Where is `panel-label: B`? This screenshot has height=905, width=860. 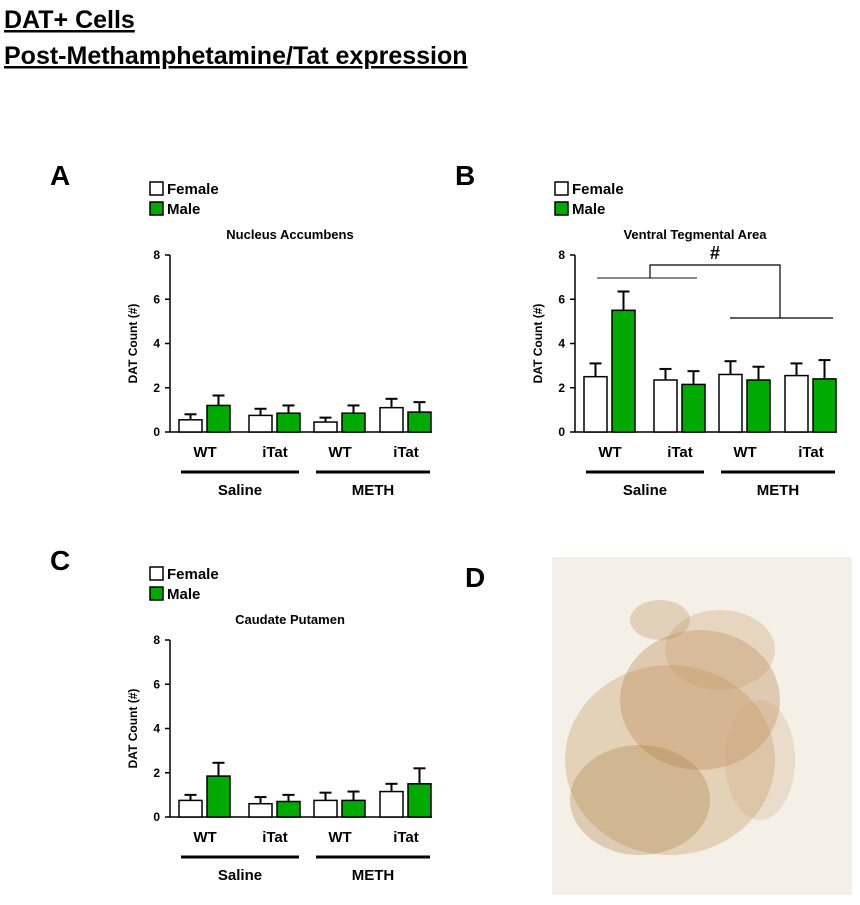 panel-label: B is located at coordinates (465, 175).